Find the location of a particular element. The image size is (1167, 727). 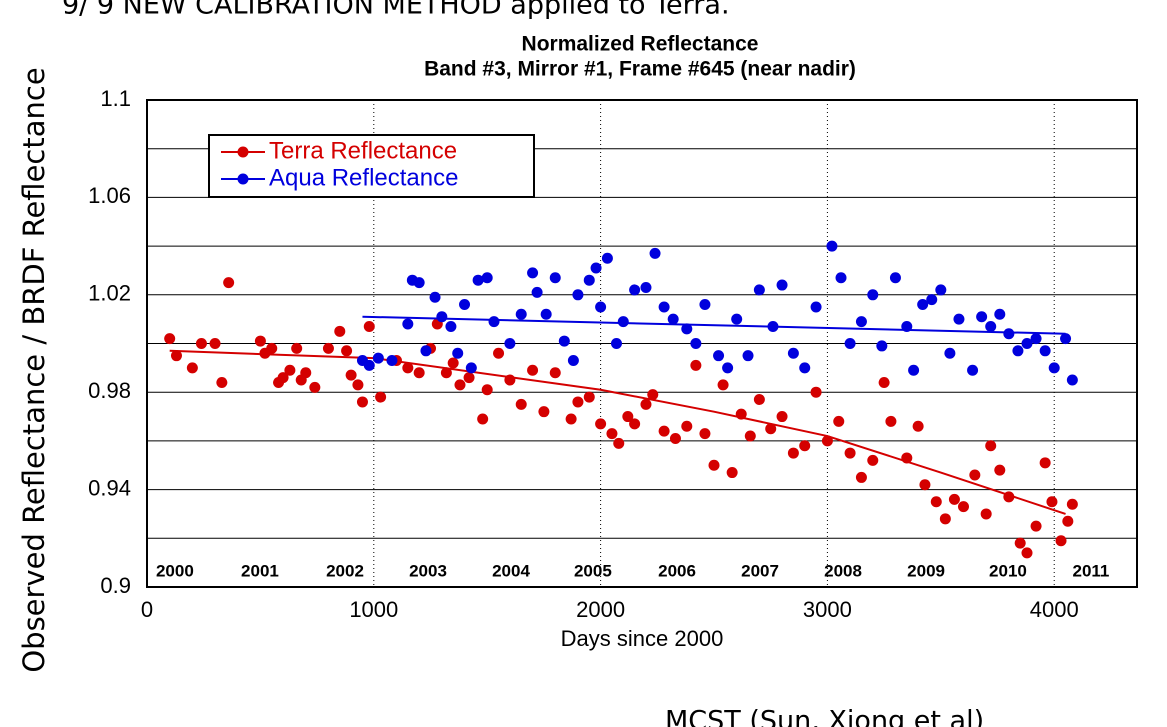

y-tick-label: 0.9 is located at coordinates (115, 585).